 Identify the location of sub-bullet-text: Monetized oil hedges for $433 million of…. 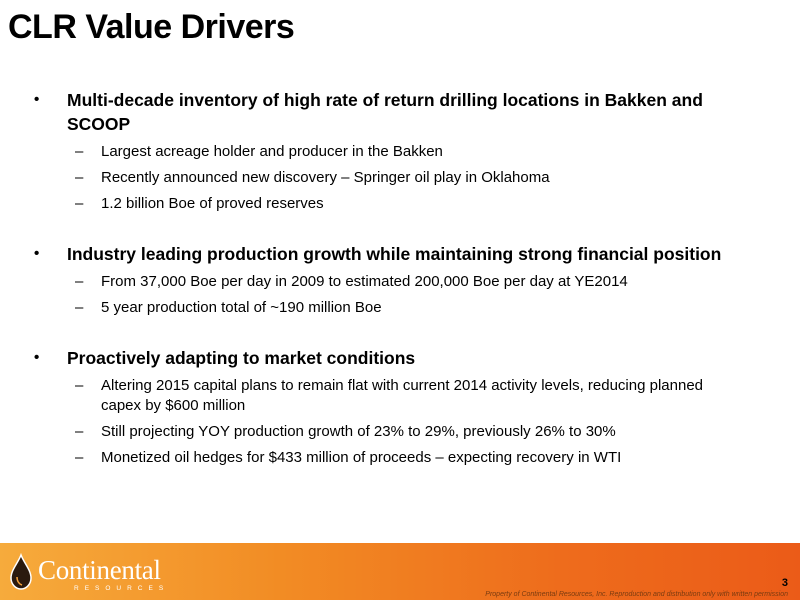
(361, 457).